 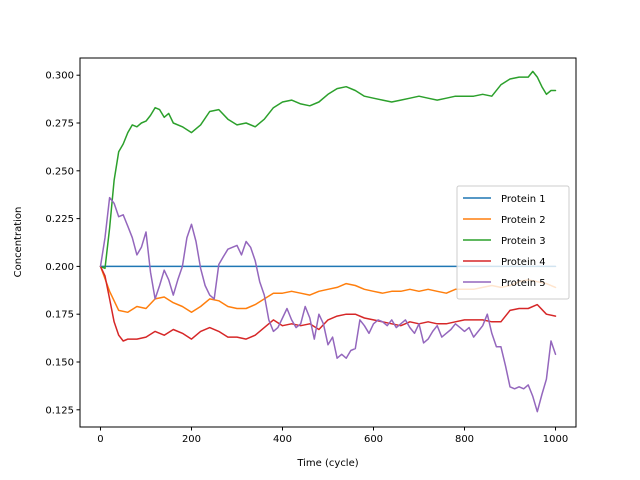 What do you see at coordinates (332, 436) in the screenshot?
I see `x-axis: 0 200 400 600 800 1000` at bounding box center [332, 436].